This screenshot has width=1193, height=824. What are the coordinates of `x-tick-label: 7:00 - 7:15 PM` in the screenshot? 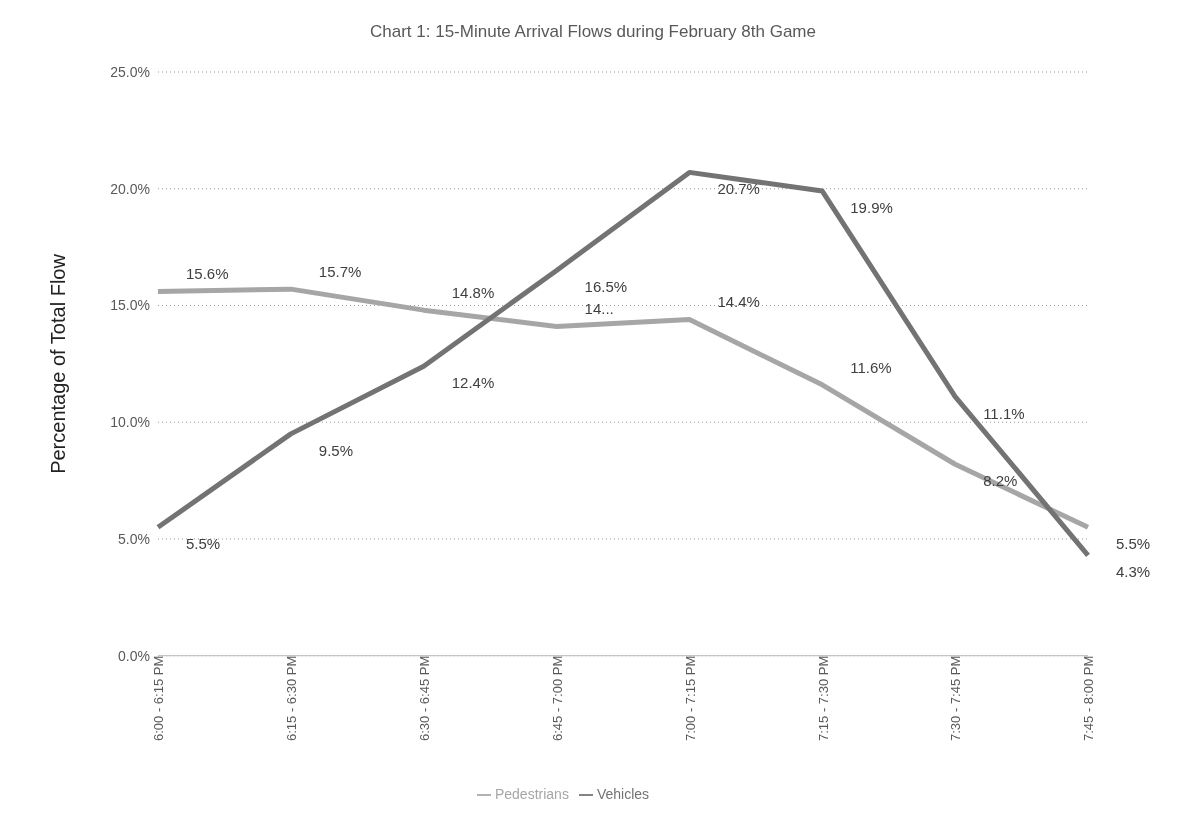 It's located at (690, 698).